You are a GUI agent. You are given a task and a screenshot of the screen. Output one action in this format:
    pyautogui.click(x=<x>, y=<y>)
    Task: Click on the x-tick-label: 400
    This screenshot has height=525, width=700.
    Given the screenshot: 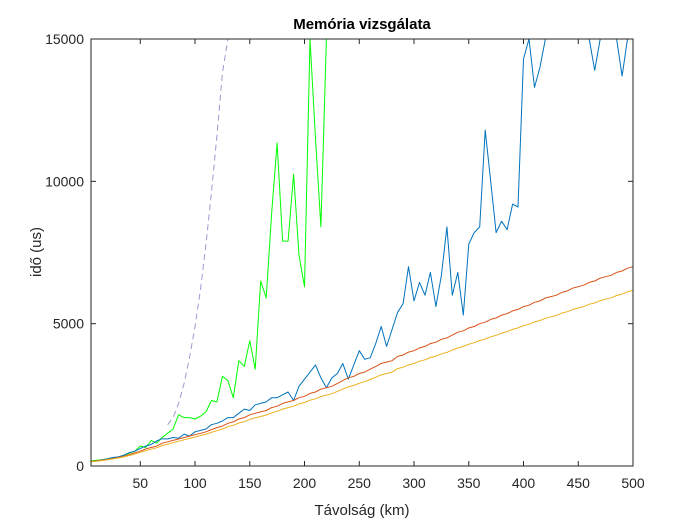 What is the action you would take?
    pyautogui.click(x=524, y=483)
    